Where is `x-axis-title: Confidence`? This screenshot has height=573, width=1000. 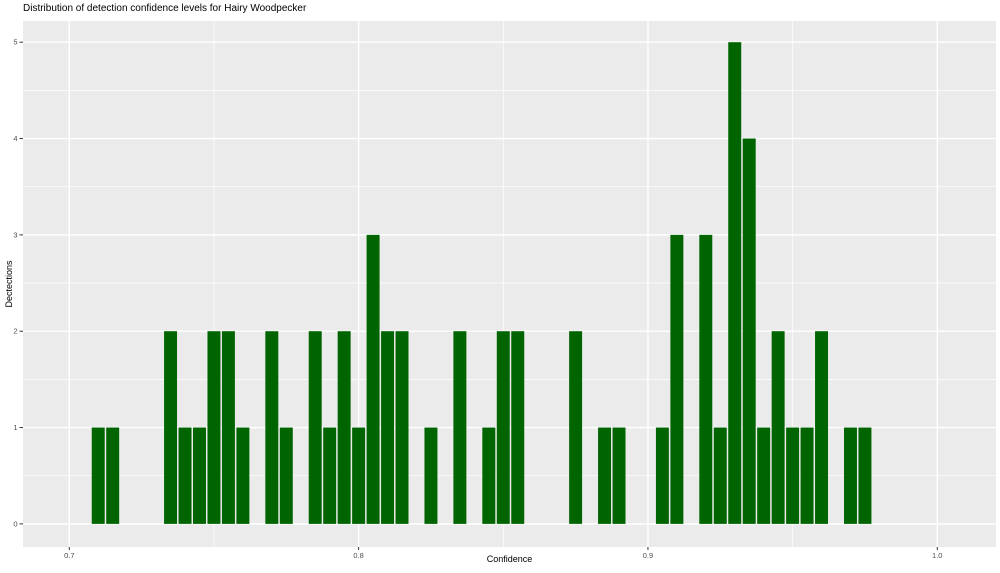 x-axis-title: Confidence is located at coordinates (509, 559).